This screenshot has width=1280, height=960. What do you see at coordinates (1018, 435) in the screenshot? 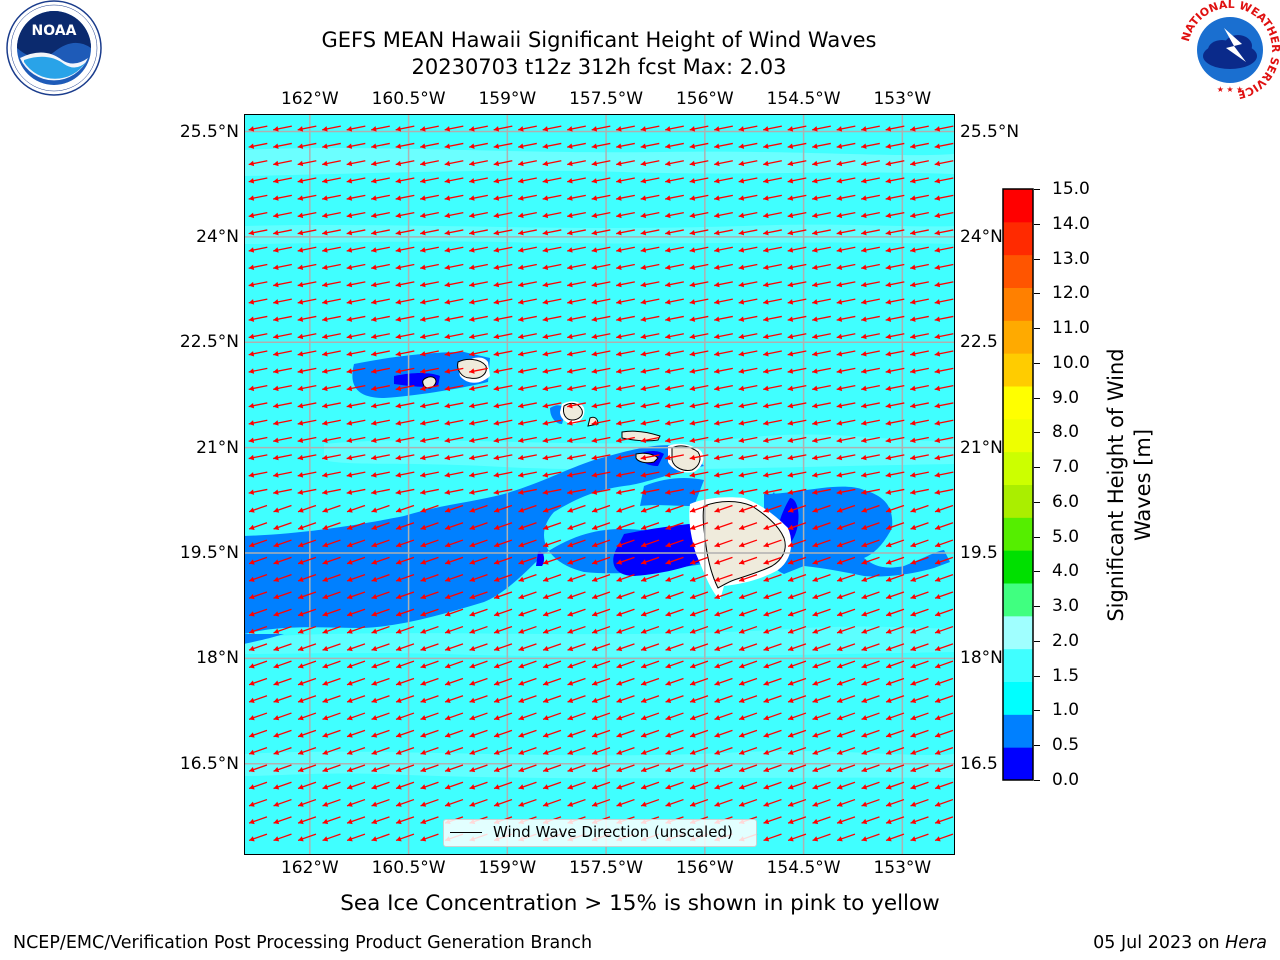
I see `colorbar-segment` at bounding box center [1018, 435].